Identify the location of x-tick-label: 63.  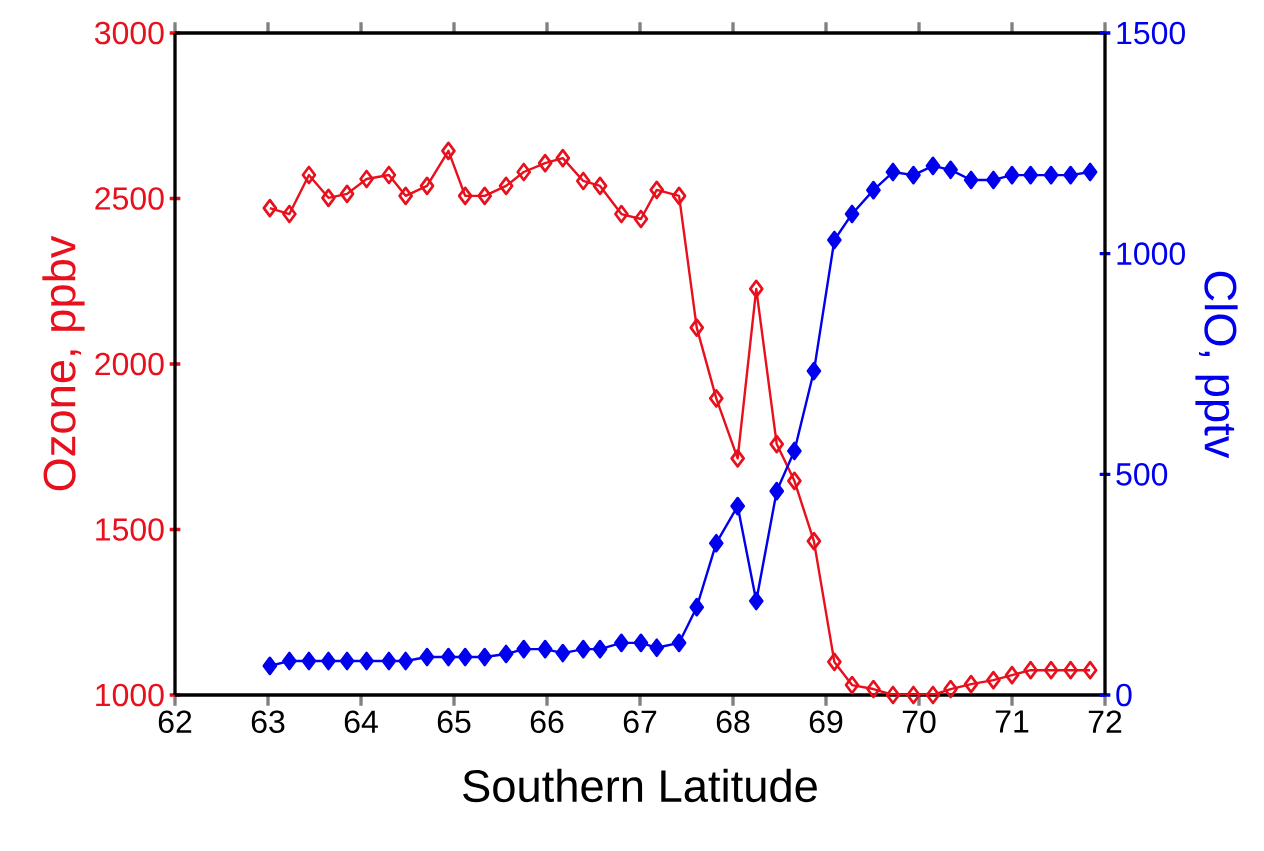
(268, 722).